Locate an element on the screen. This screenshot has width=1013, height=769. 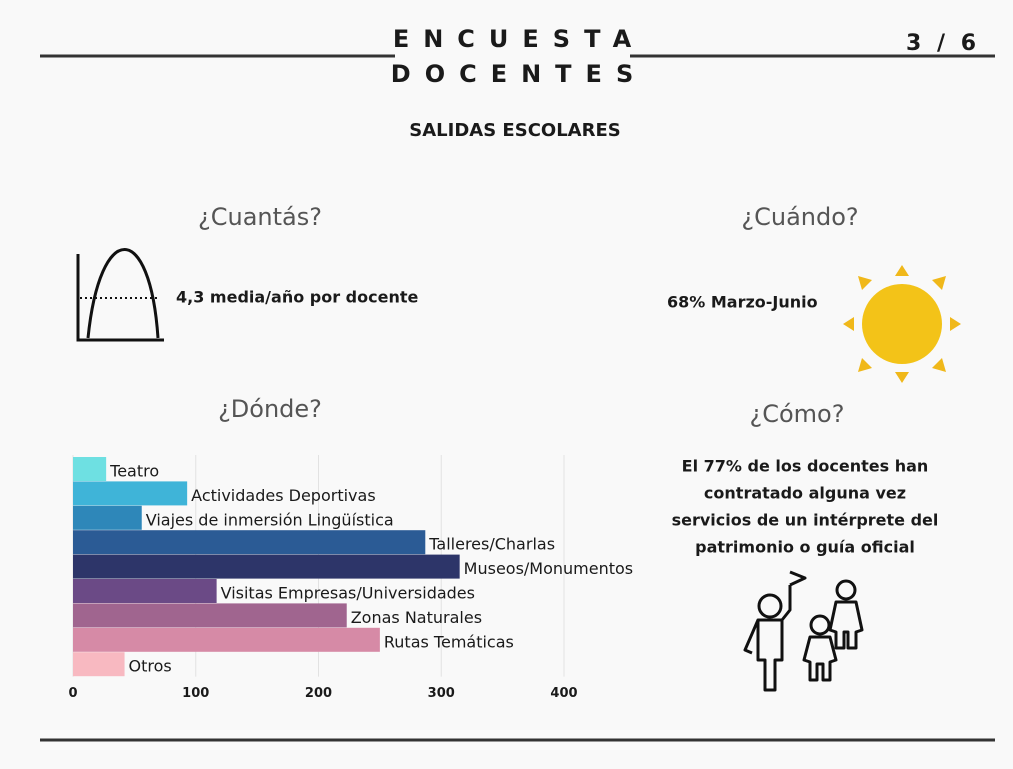
chart-title: ¿Dónde? is located at coordinates (270, 409).